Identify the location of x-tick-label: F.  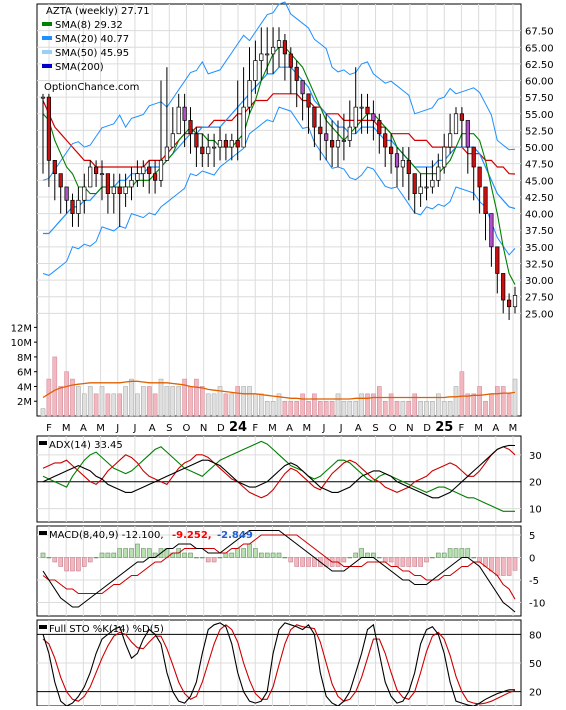
(255, 428).